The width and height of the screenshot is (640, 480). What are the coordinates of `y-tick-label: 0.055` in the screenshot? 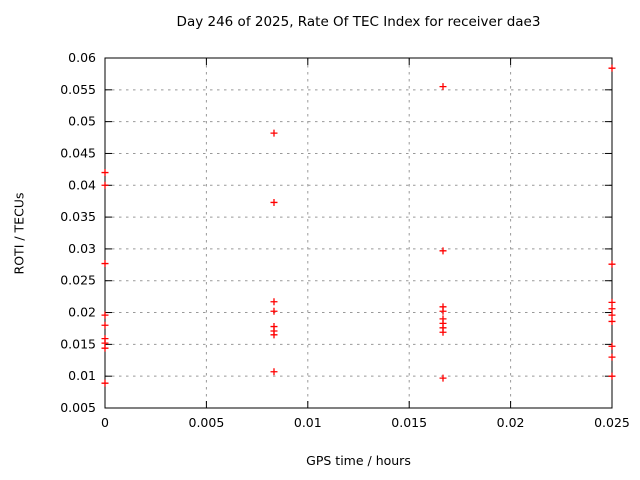 It's located at (78, 89).